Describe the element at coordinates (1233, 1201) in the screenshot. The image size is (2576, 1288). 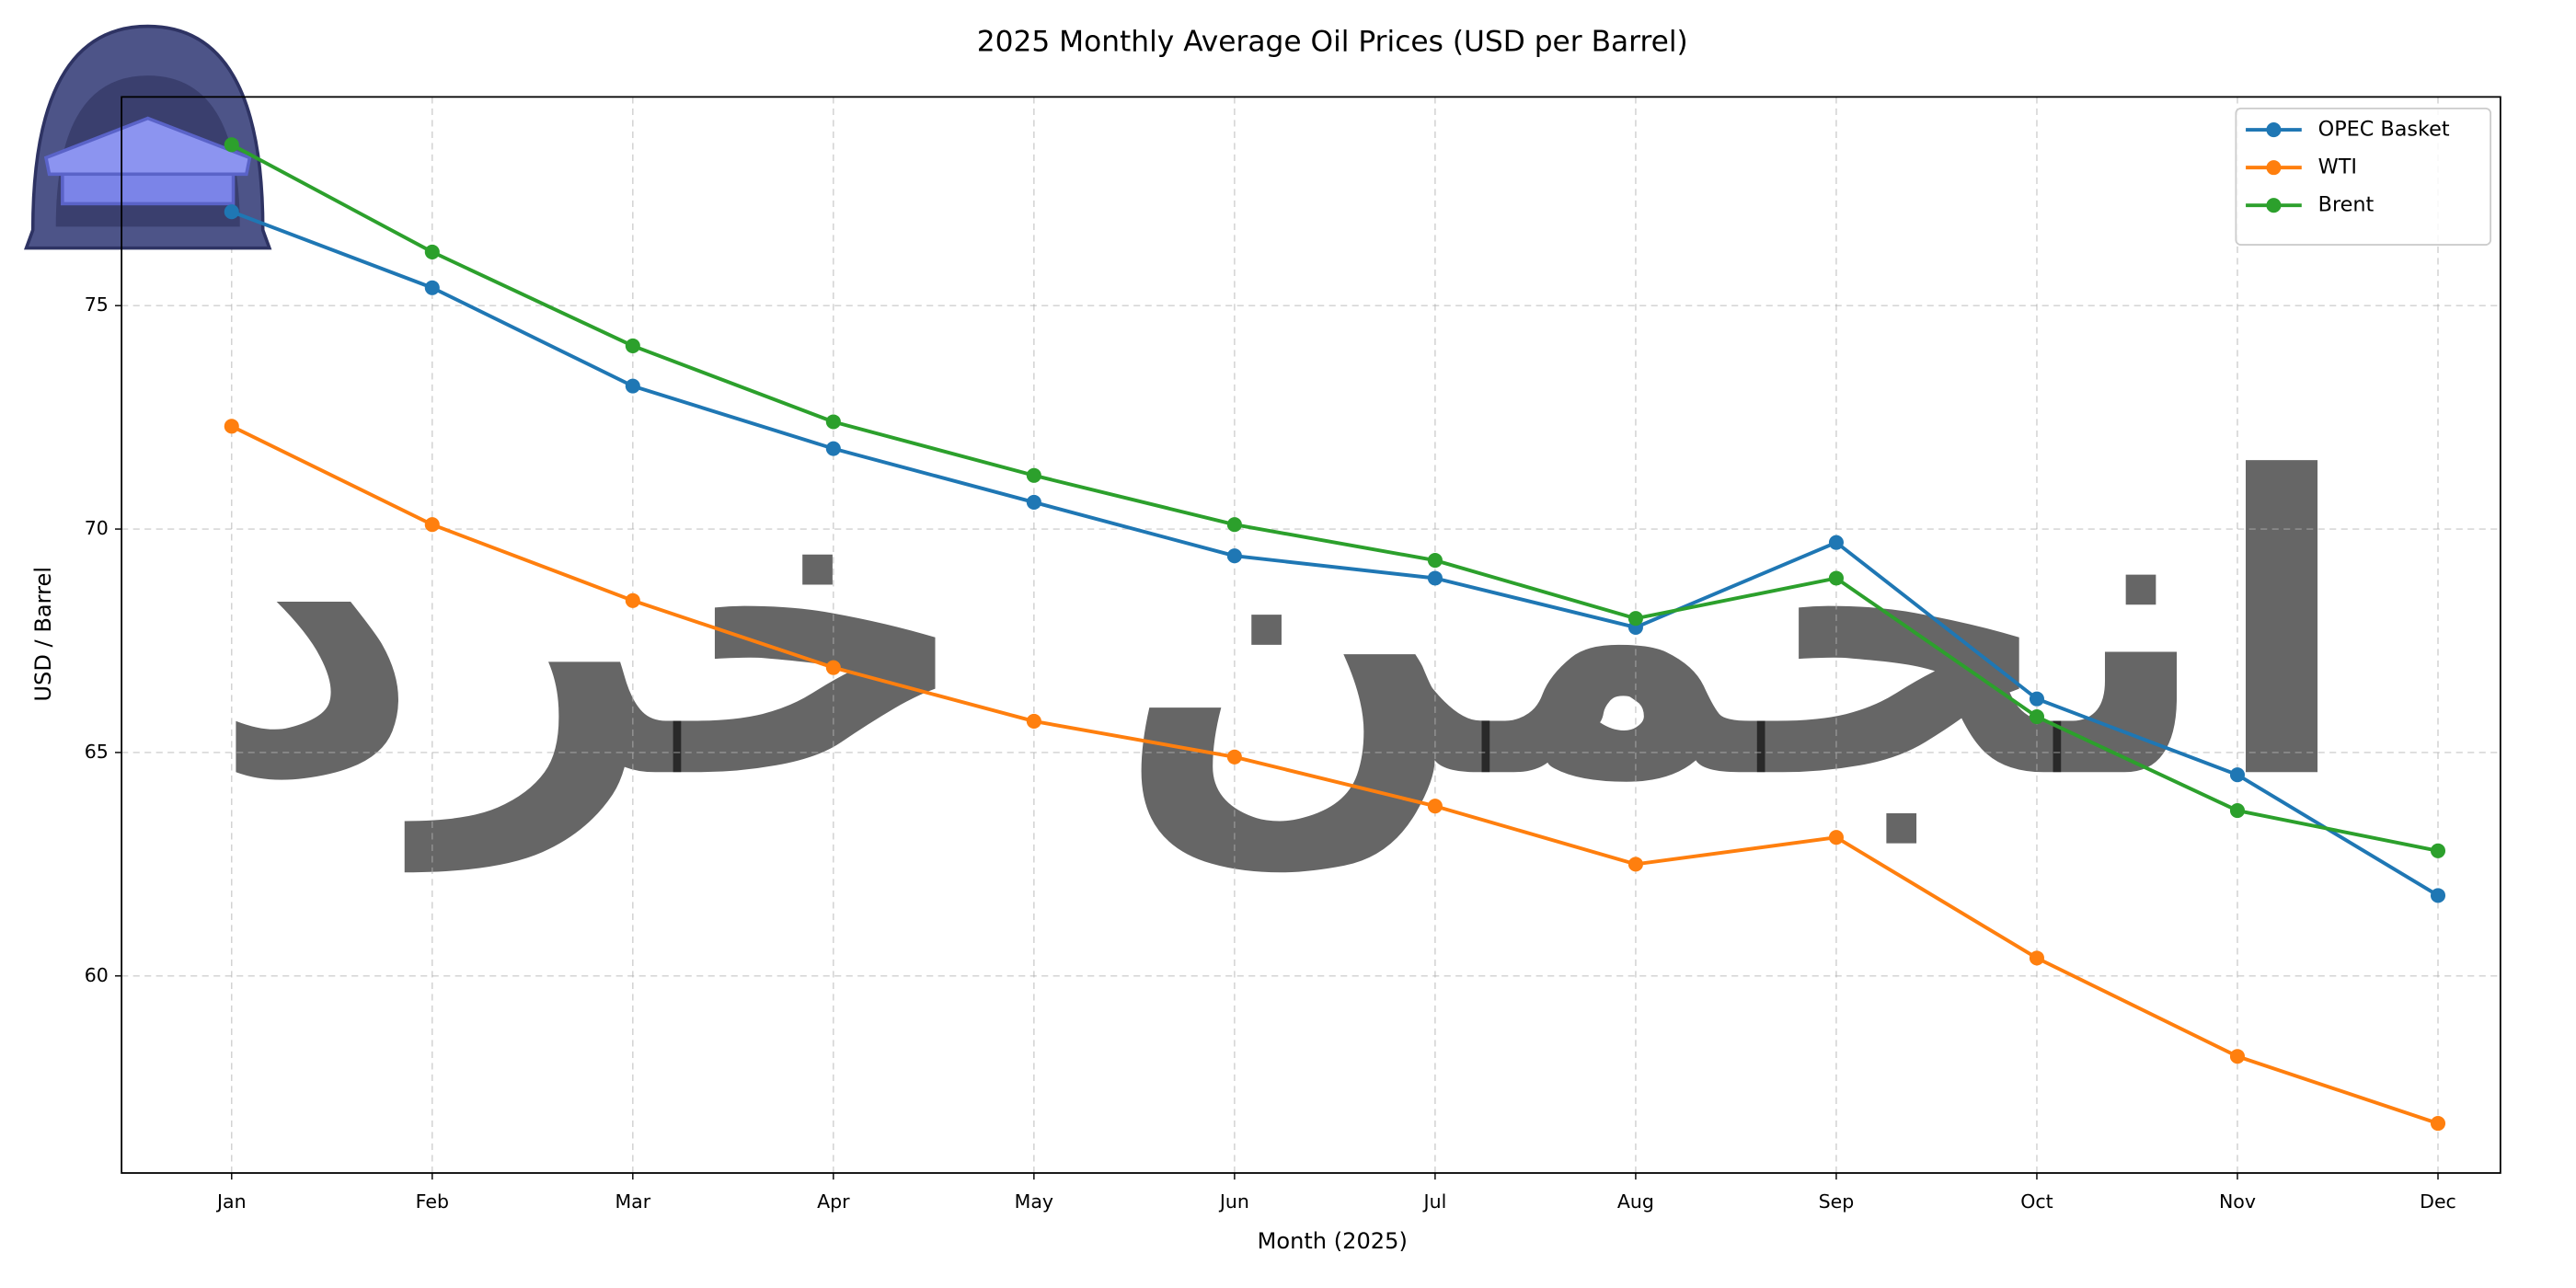
I see `x-tick-label: Jun` at that location.